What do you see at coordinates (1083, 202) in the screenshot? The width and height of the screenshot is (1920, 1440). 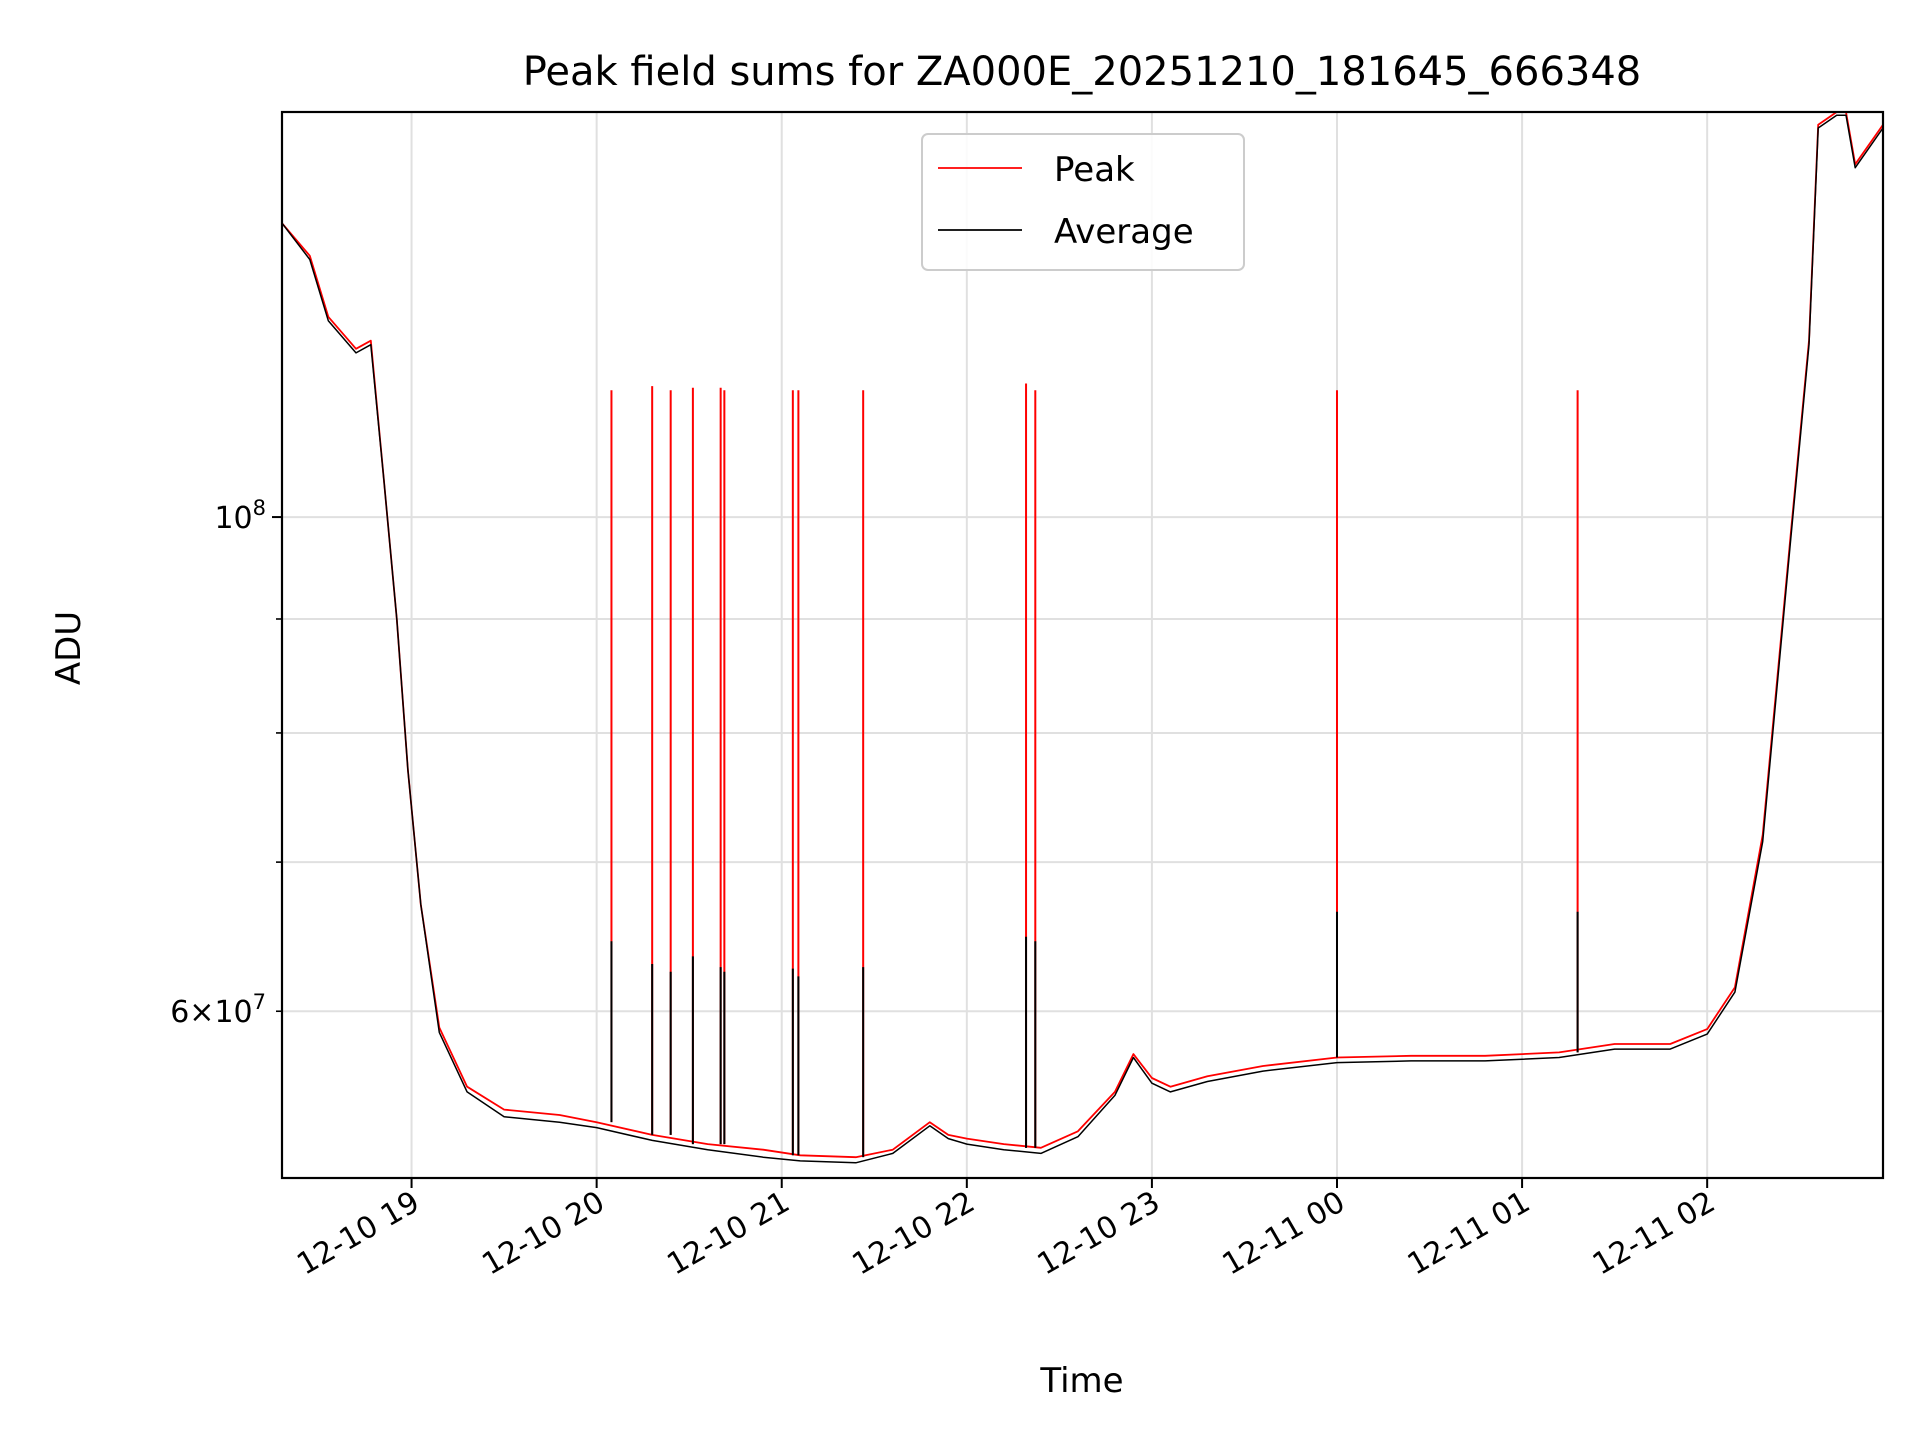 I see `legend: Peak Average` at bounding box center [1083, 202].